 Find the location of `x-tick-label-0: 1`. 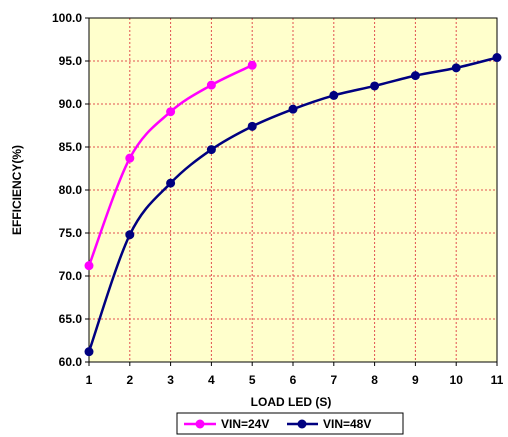

x-tick-label-0: 1 is located at coordinates (89, 380).